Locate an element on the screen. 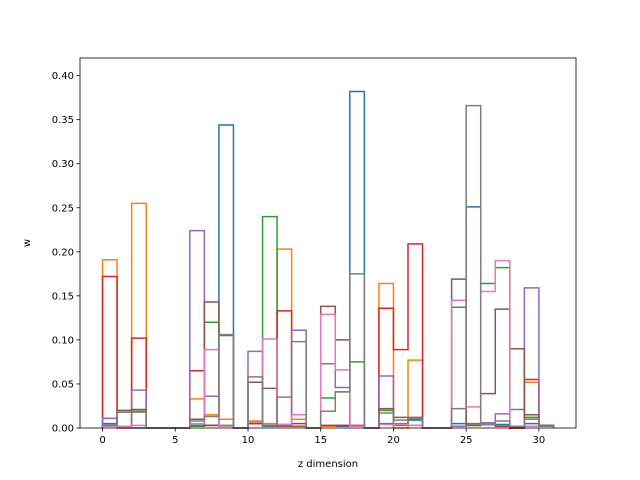  y-tick-label: 0.00 is located at coordinates (63, 429).